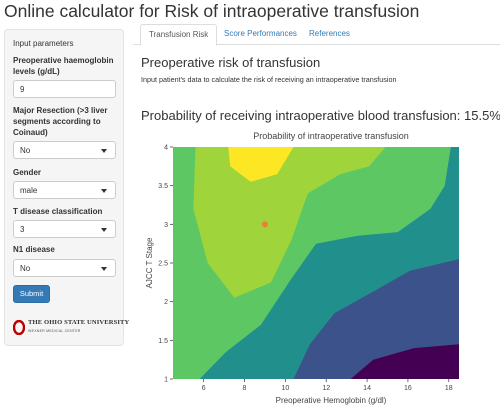 This screenshot has height=406, width=500. Describe the element at coordinates (64, 268) in the screenshot. I see `n1-disease-select: No` at that location.